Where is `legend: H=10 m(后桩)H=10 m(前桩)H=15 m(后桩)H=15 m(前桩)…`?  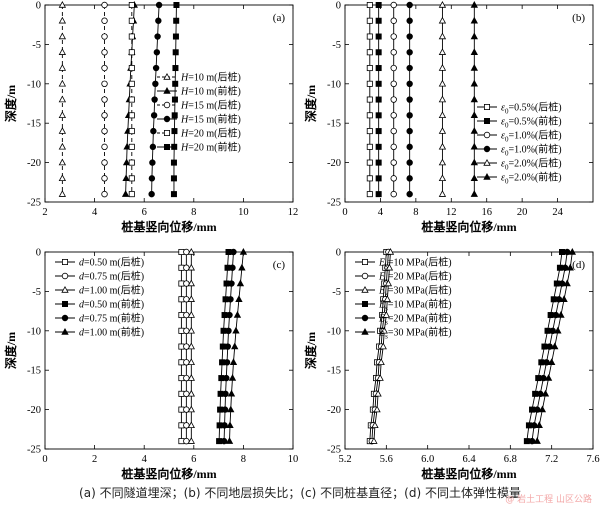 legend: H=10 m(后桩)H=10 m(前桩)H=15 m(后桩)H=15 m(前桩)… is located at coordinates (199, 112).